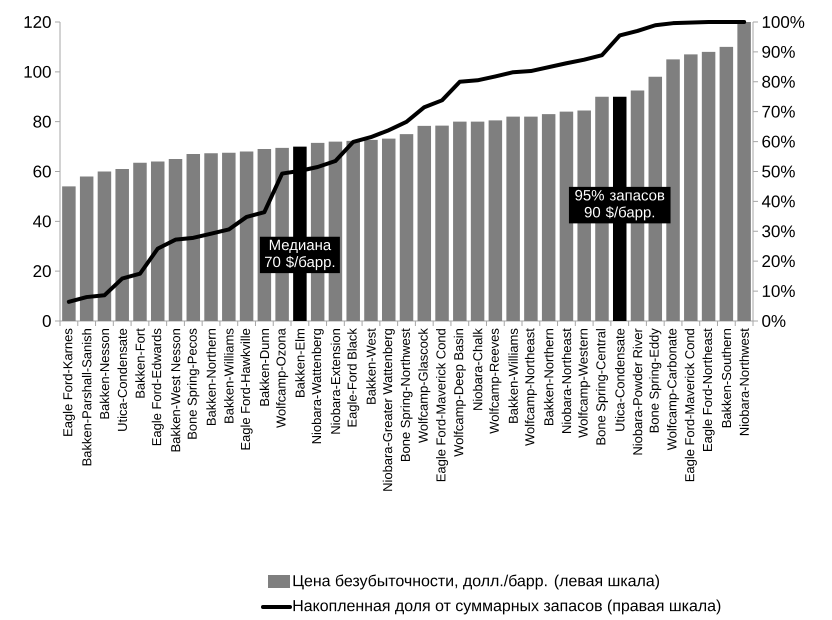  I want to click on x-tick-label: Eagle Ford-Edwards, so click(158, 387).